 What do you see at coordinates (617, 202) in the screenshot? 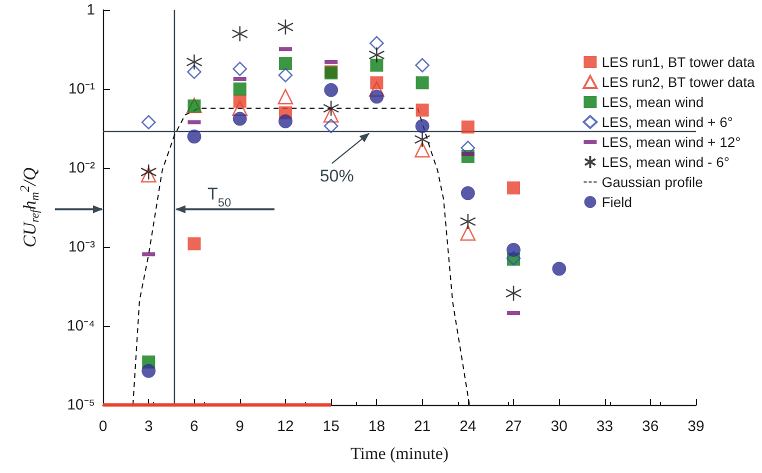
I see `legend-label: Field` at bounding box center [617, 202].